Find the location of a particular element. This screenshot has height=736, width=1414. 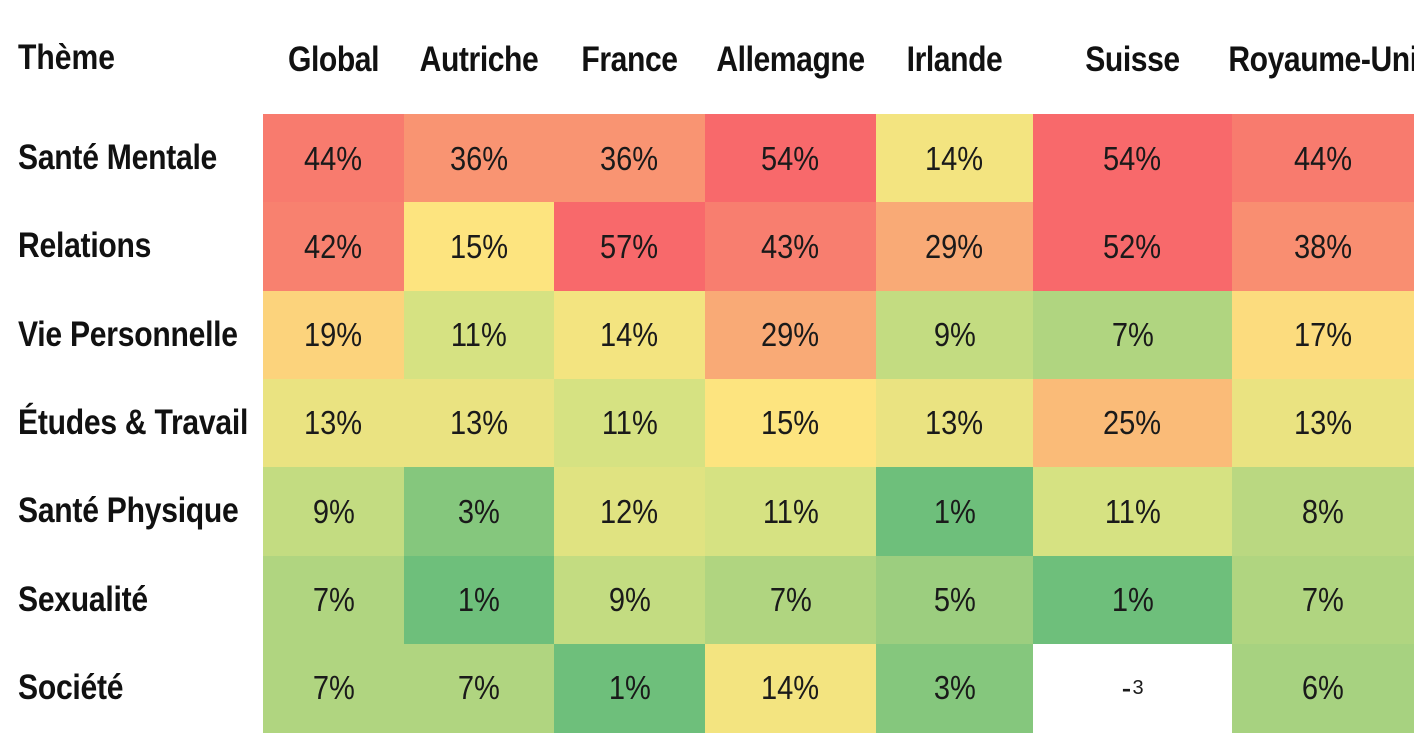

cell-value-r0-c2: 36% is located at coordinates (629, 158).